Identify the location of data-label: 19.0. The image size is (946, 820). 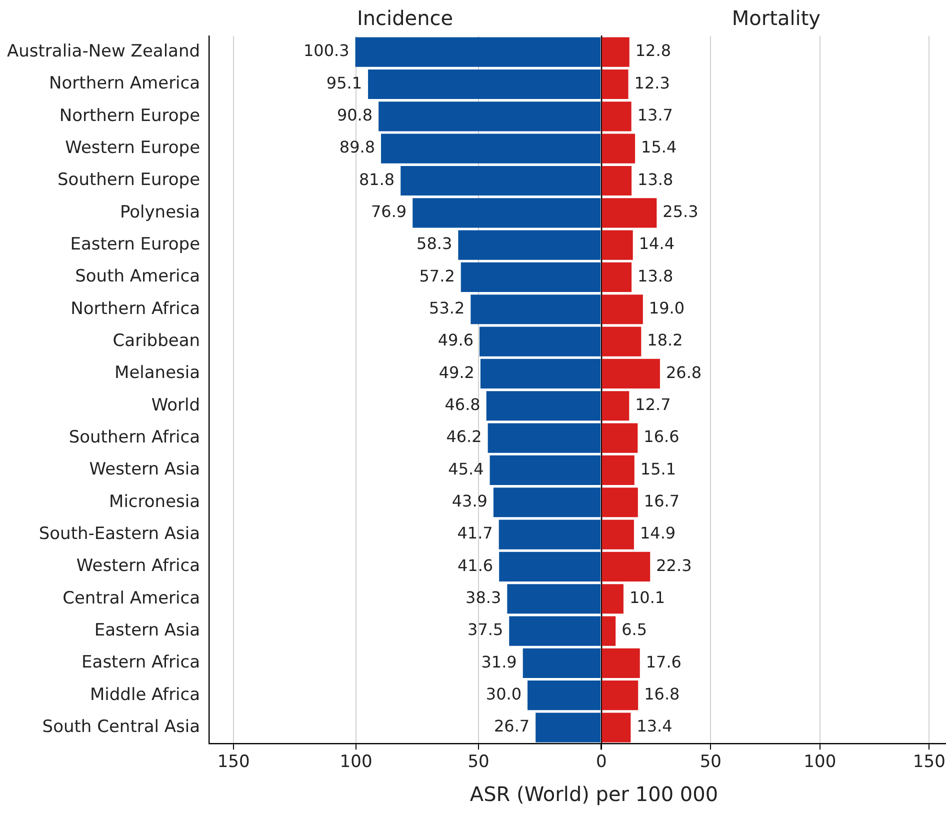
(666, 308).